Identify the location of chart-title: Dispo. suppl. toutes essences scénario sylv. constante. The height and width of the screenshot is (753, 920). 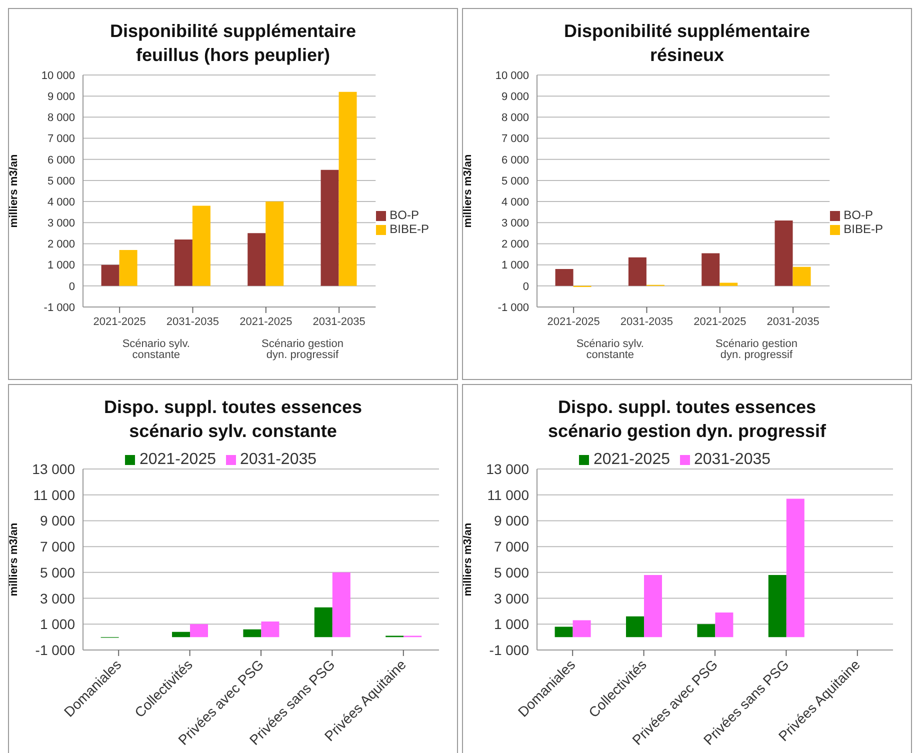
(233, 419).